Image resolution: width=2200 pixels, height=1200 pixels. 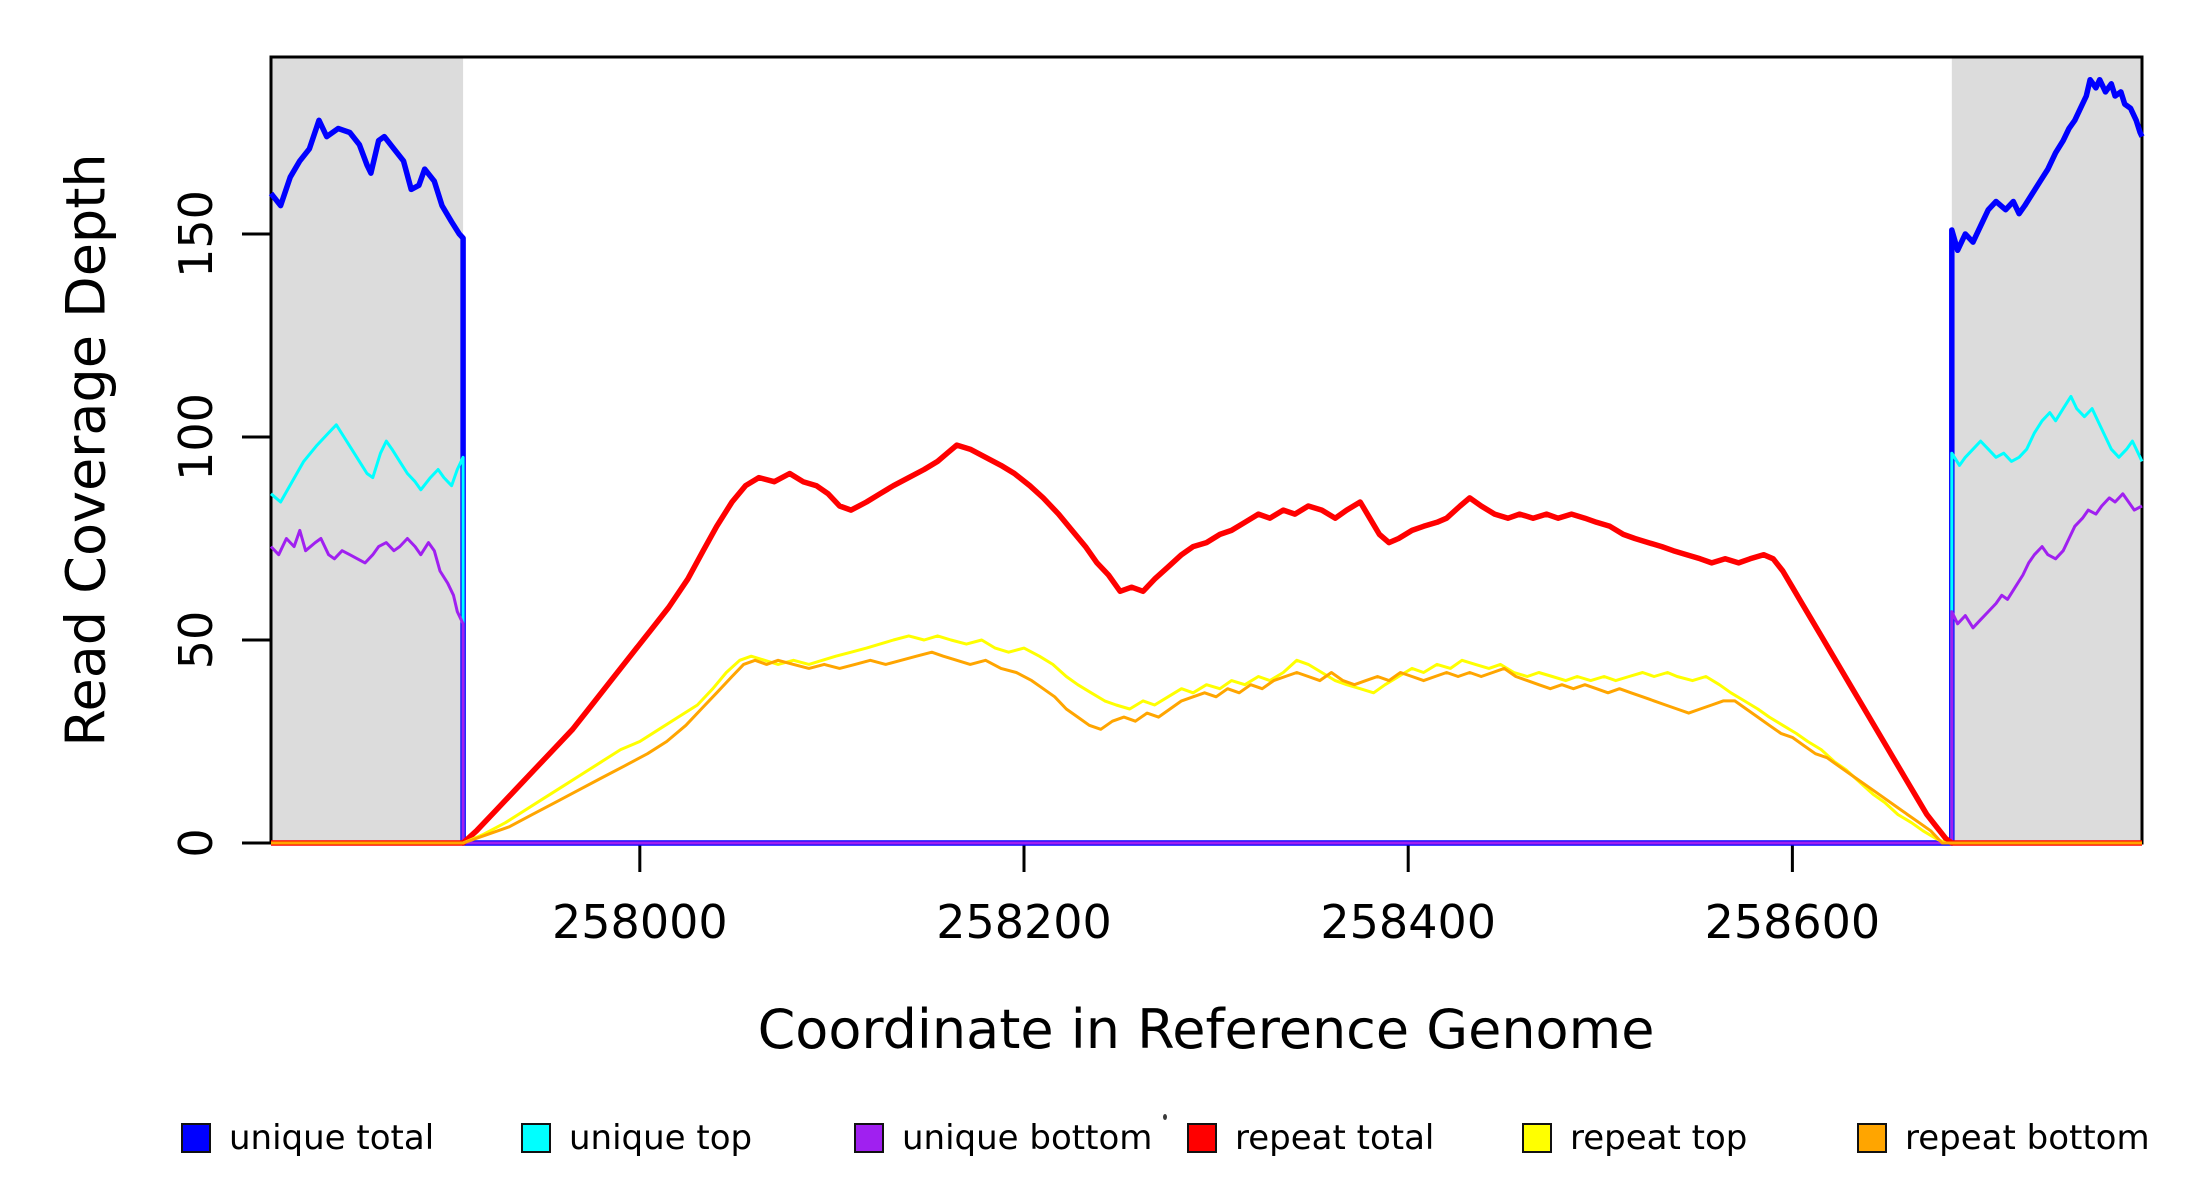 I want to click on shaded-region, so click(x=367, y=450).